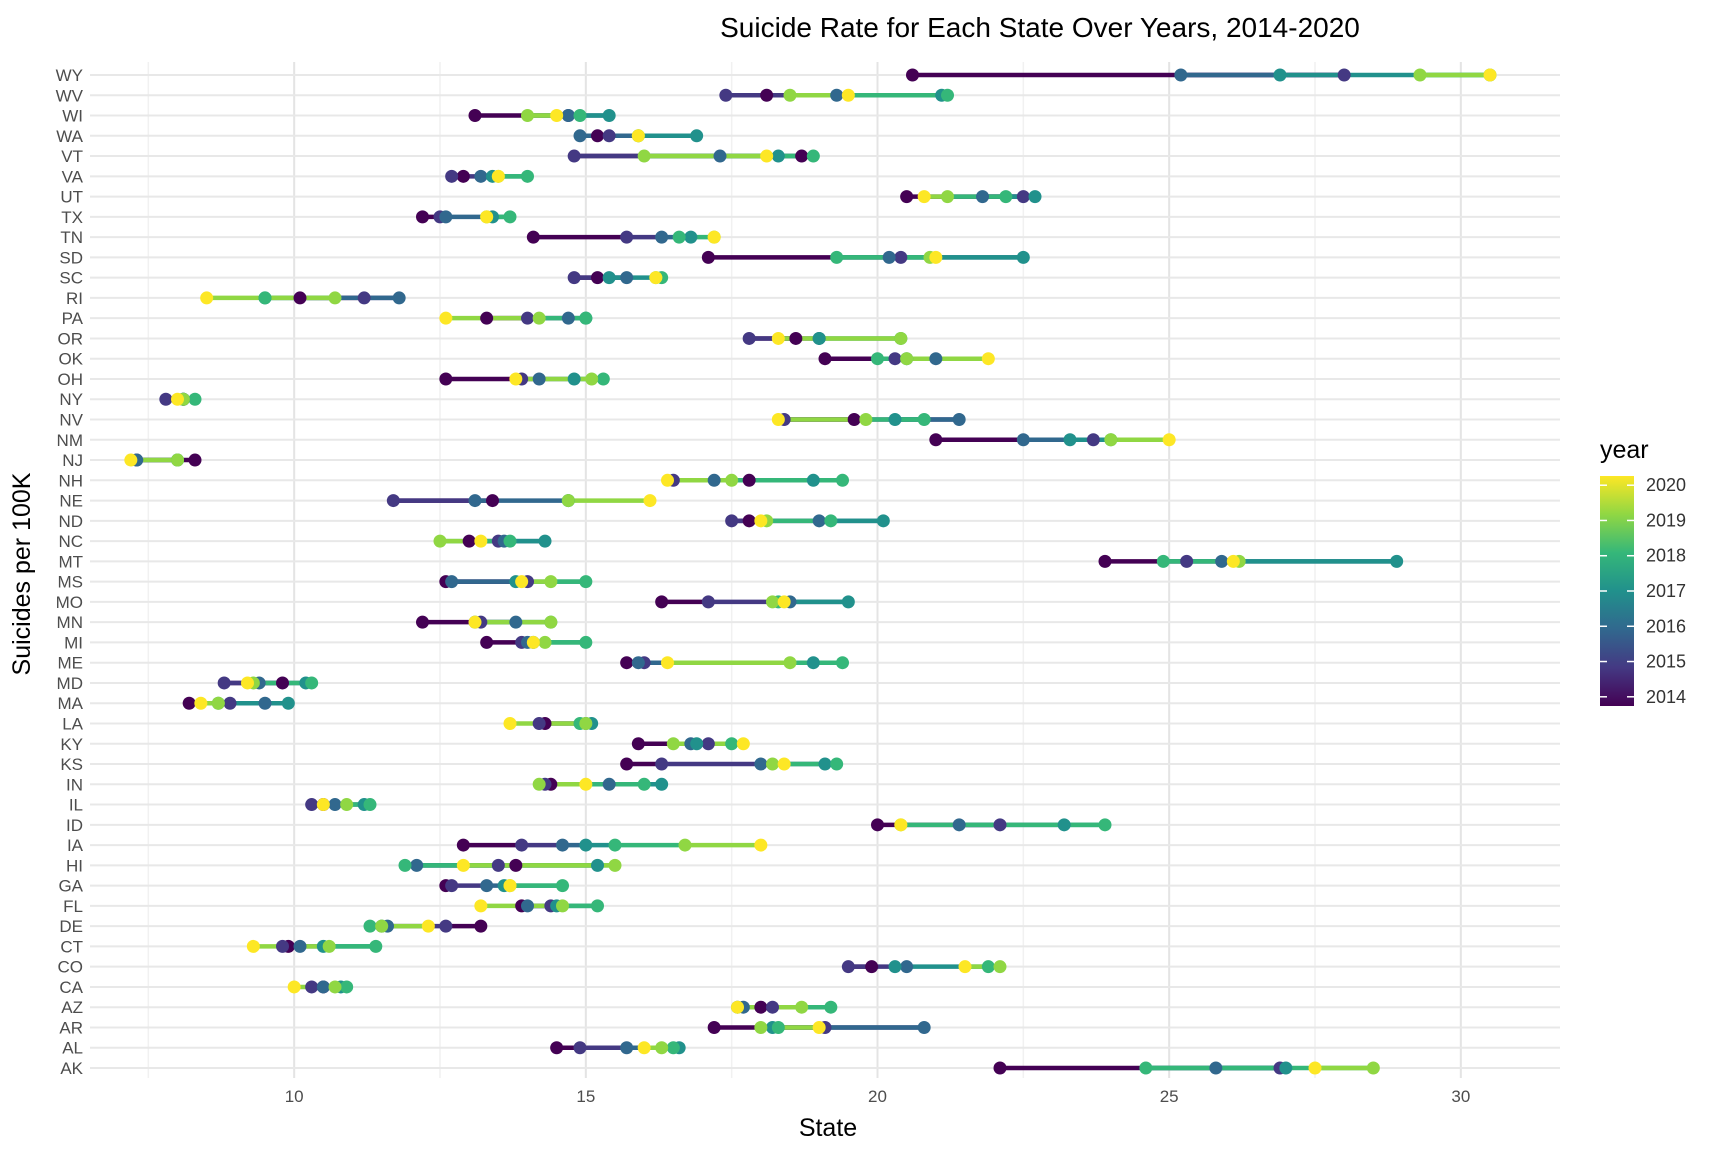 The width and height of the screenshot is (1728, 1157). Describe the element at coordinates (819, 1027) in the screenshot. I see `state-row-ar` at that location.